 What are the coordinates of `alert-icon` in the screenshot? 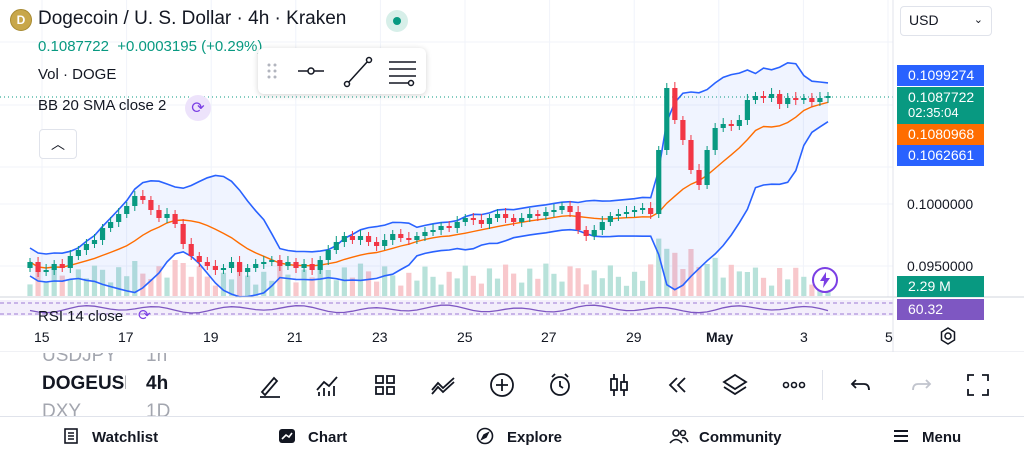 It's located at (560, 385).